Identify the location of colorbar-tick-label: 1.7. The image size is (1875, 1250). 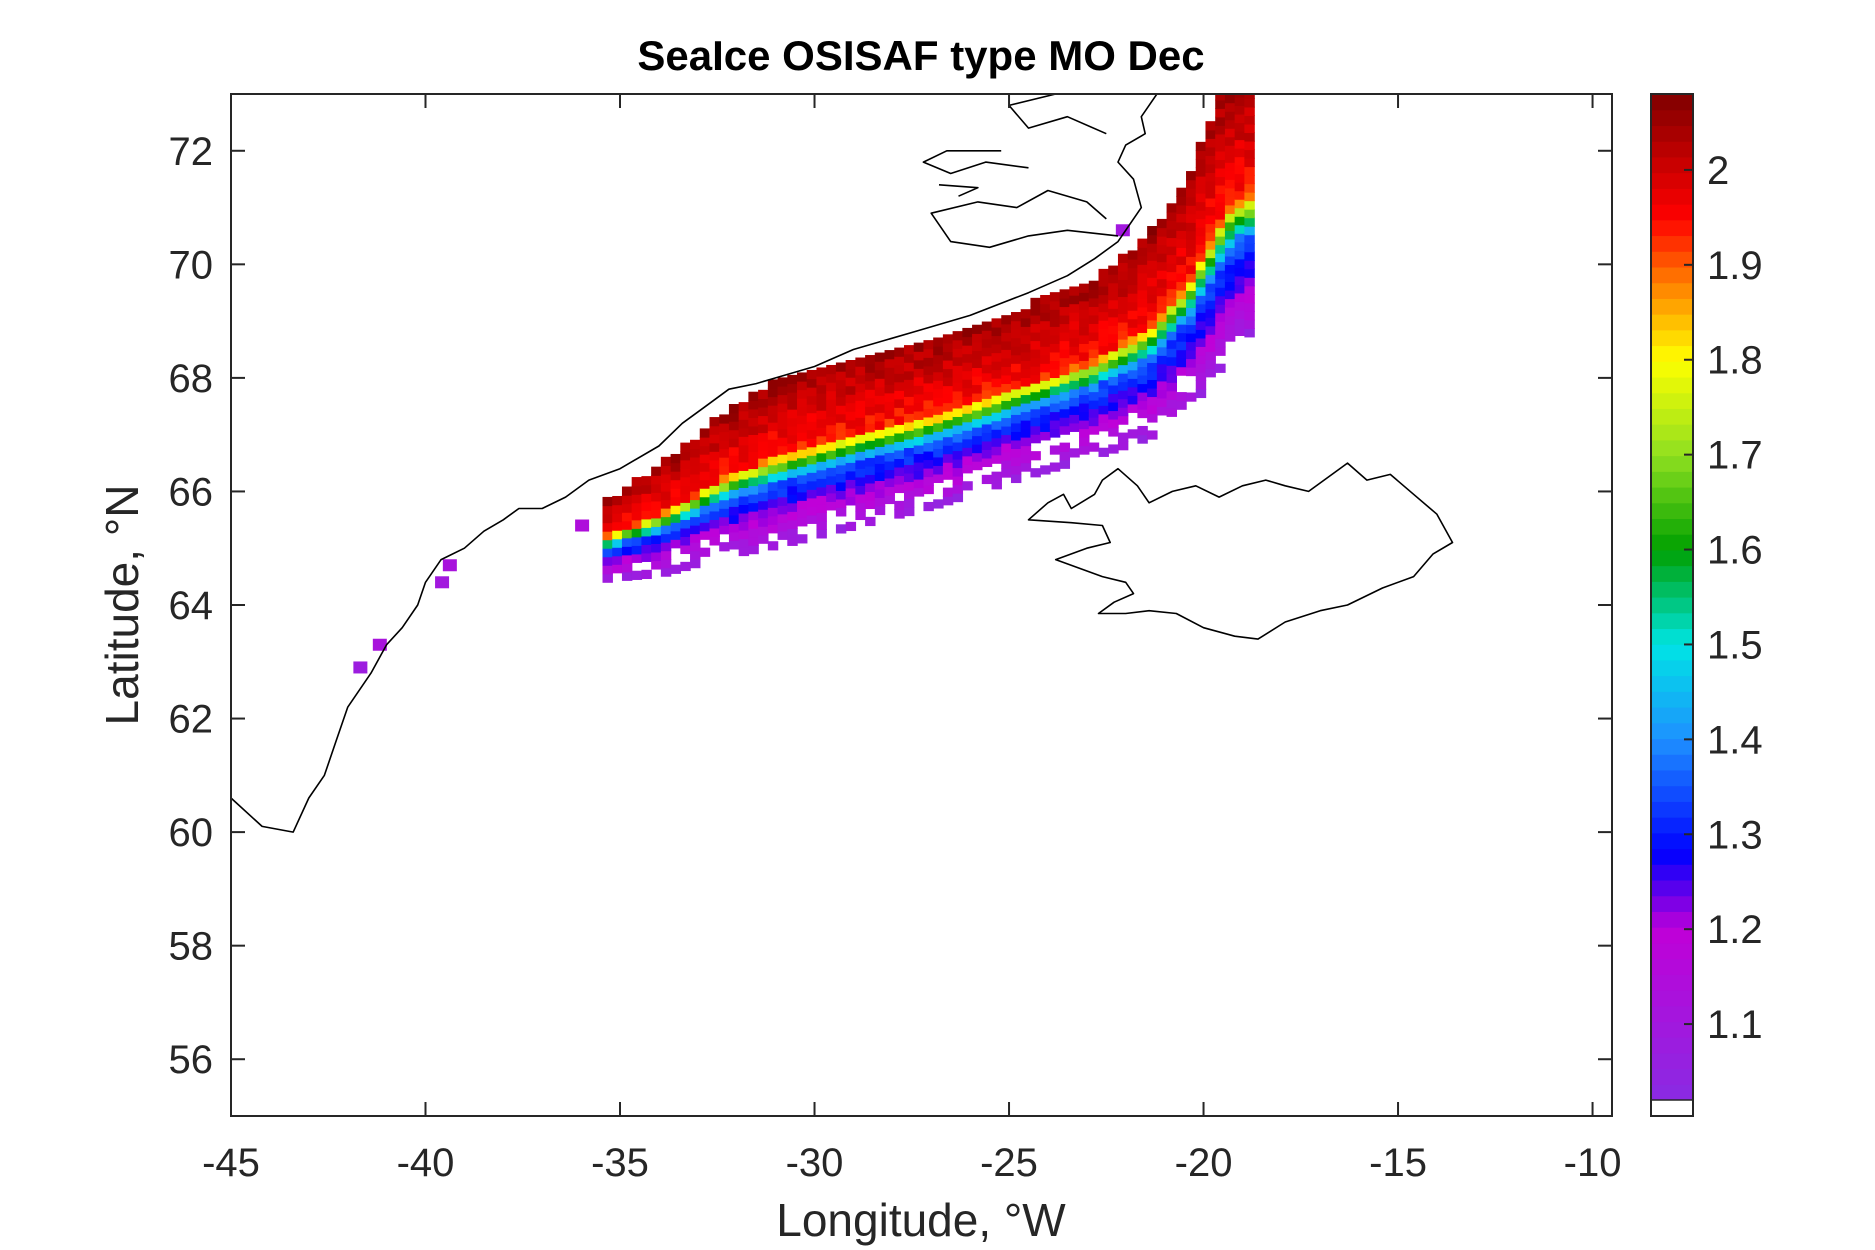
(1735, 456).